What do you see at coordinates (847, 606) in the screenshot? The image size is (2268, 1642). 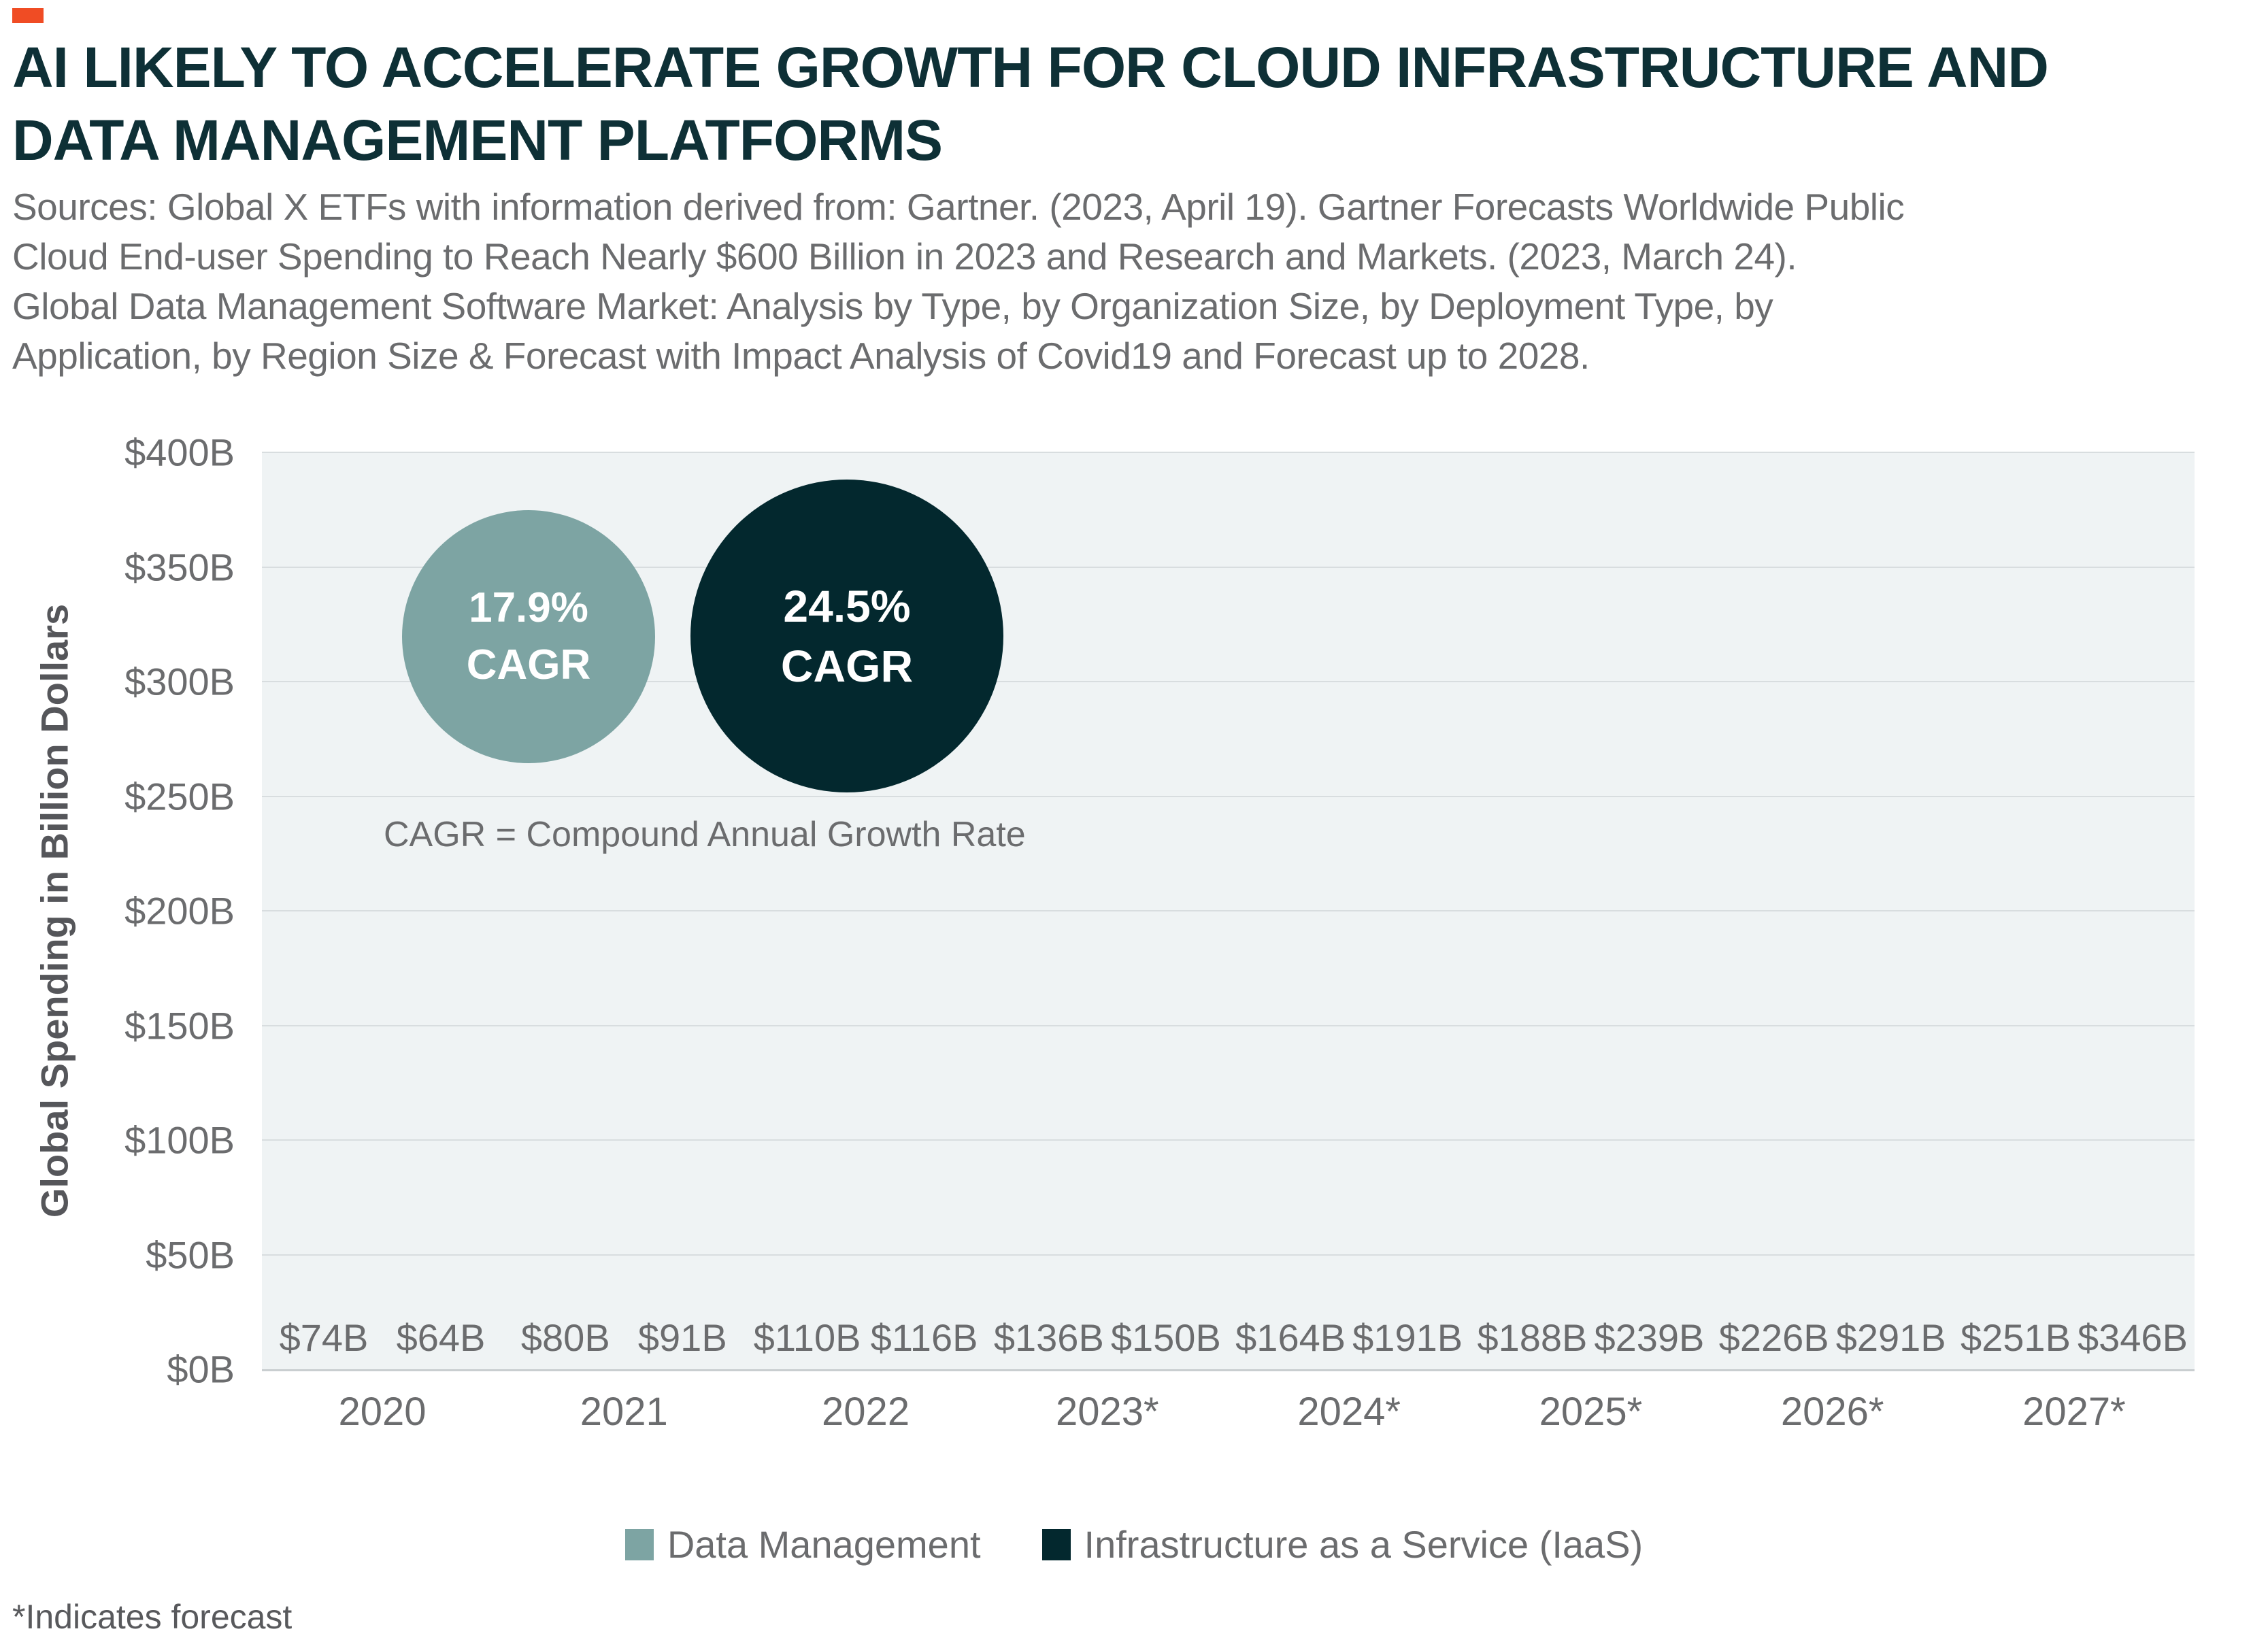 I see `cagr-value: 24.5%` at bounding box center [847, 606].